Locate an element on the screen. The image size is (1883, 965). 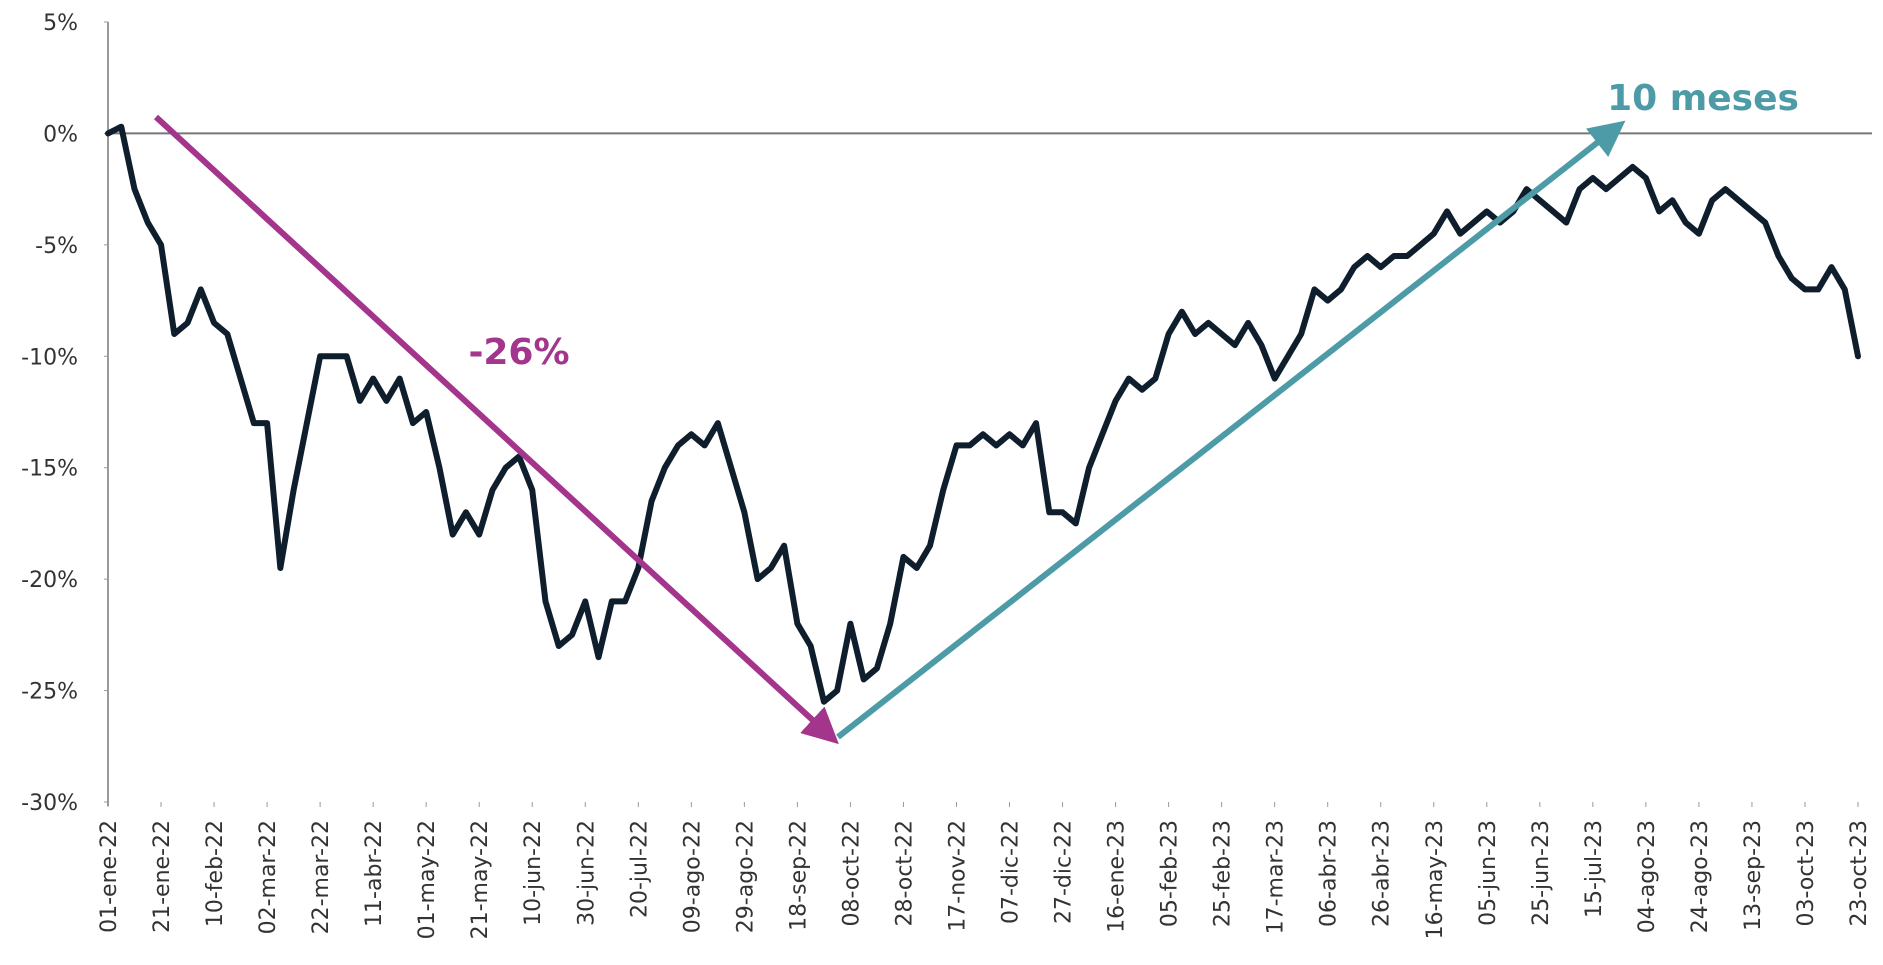
y-tick-label: -25% is located at coordinates (49, 692).